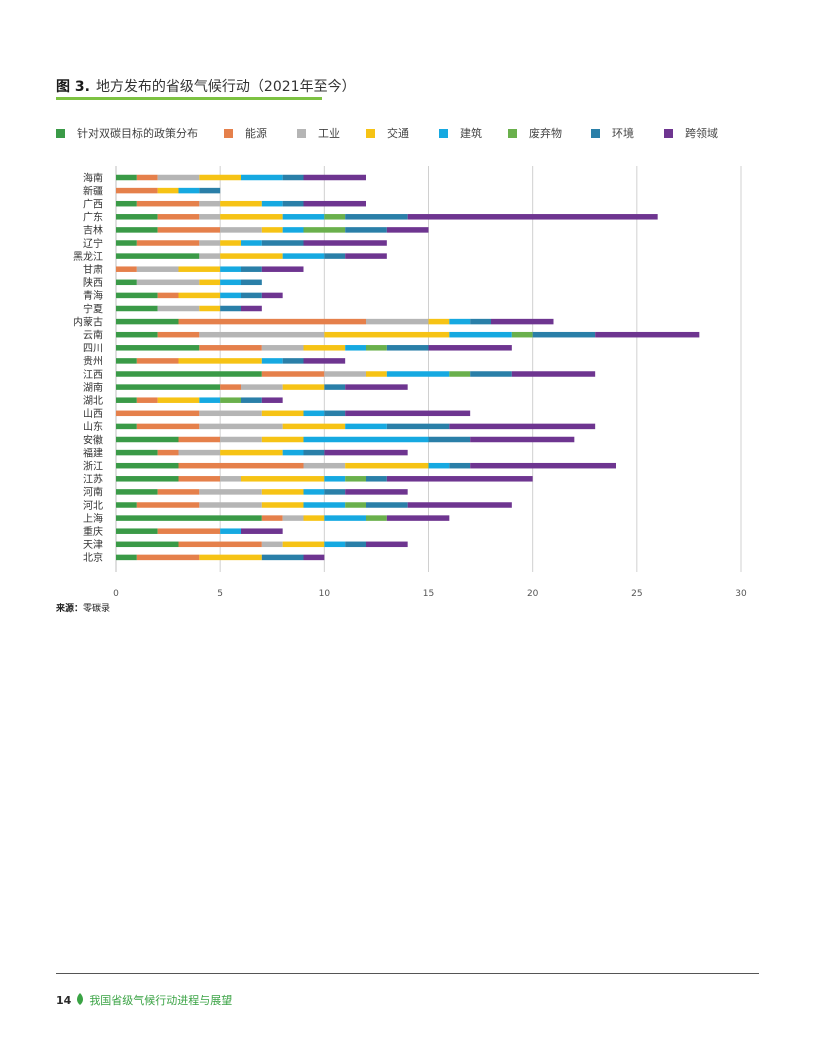  I want to click on source-note: 来源：零碳录, so click(83, 607).